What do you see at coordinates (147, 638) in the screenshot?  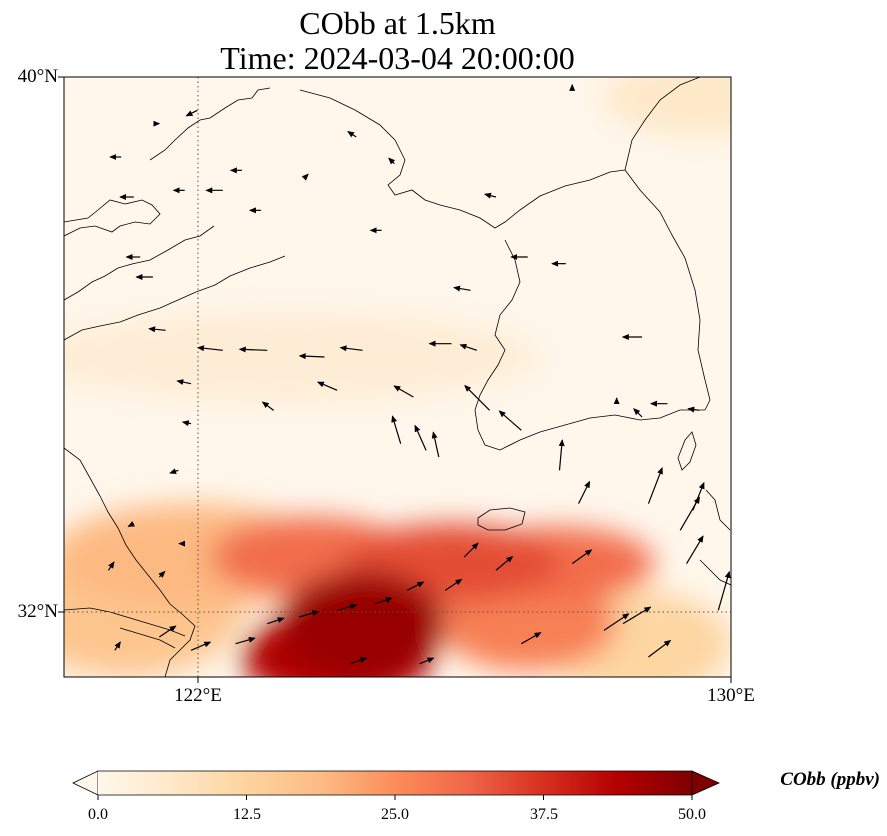 I see `yangtze-estuary-south` at bounding box center [147, 638].